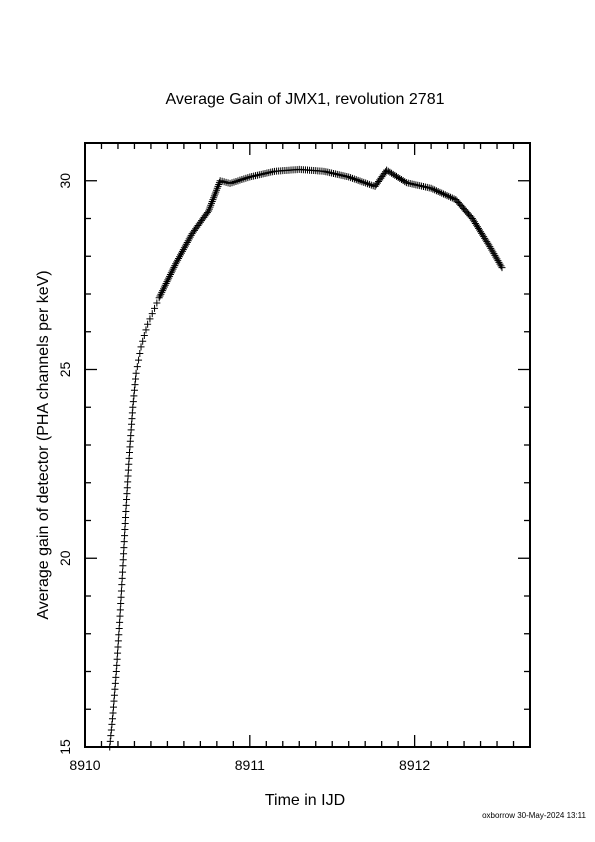  Describe the element at coordinates (250, 765) in the screenshot. I see `x-tick-label: 8911` at that location.